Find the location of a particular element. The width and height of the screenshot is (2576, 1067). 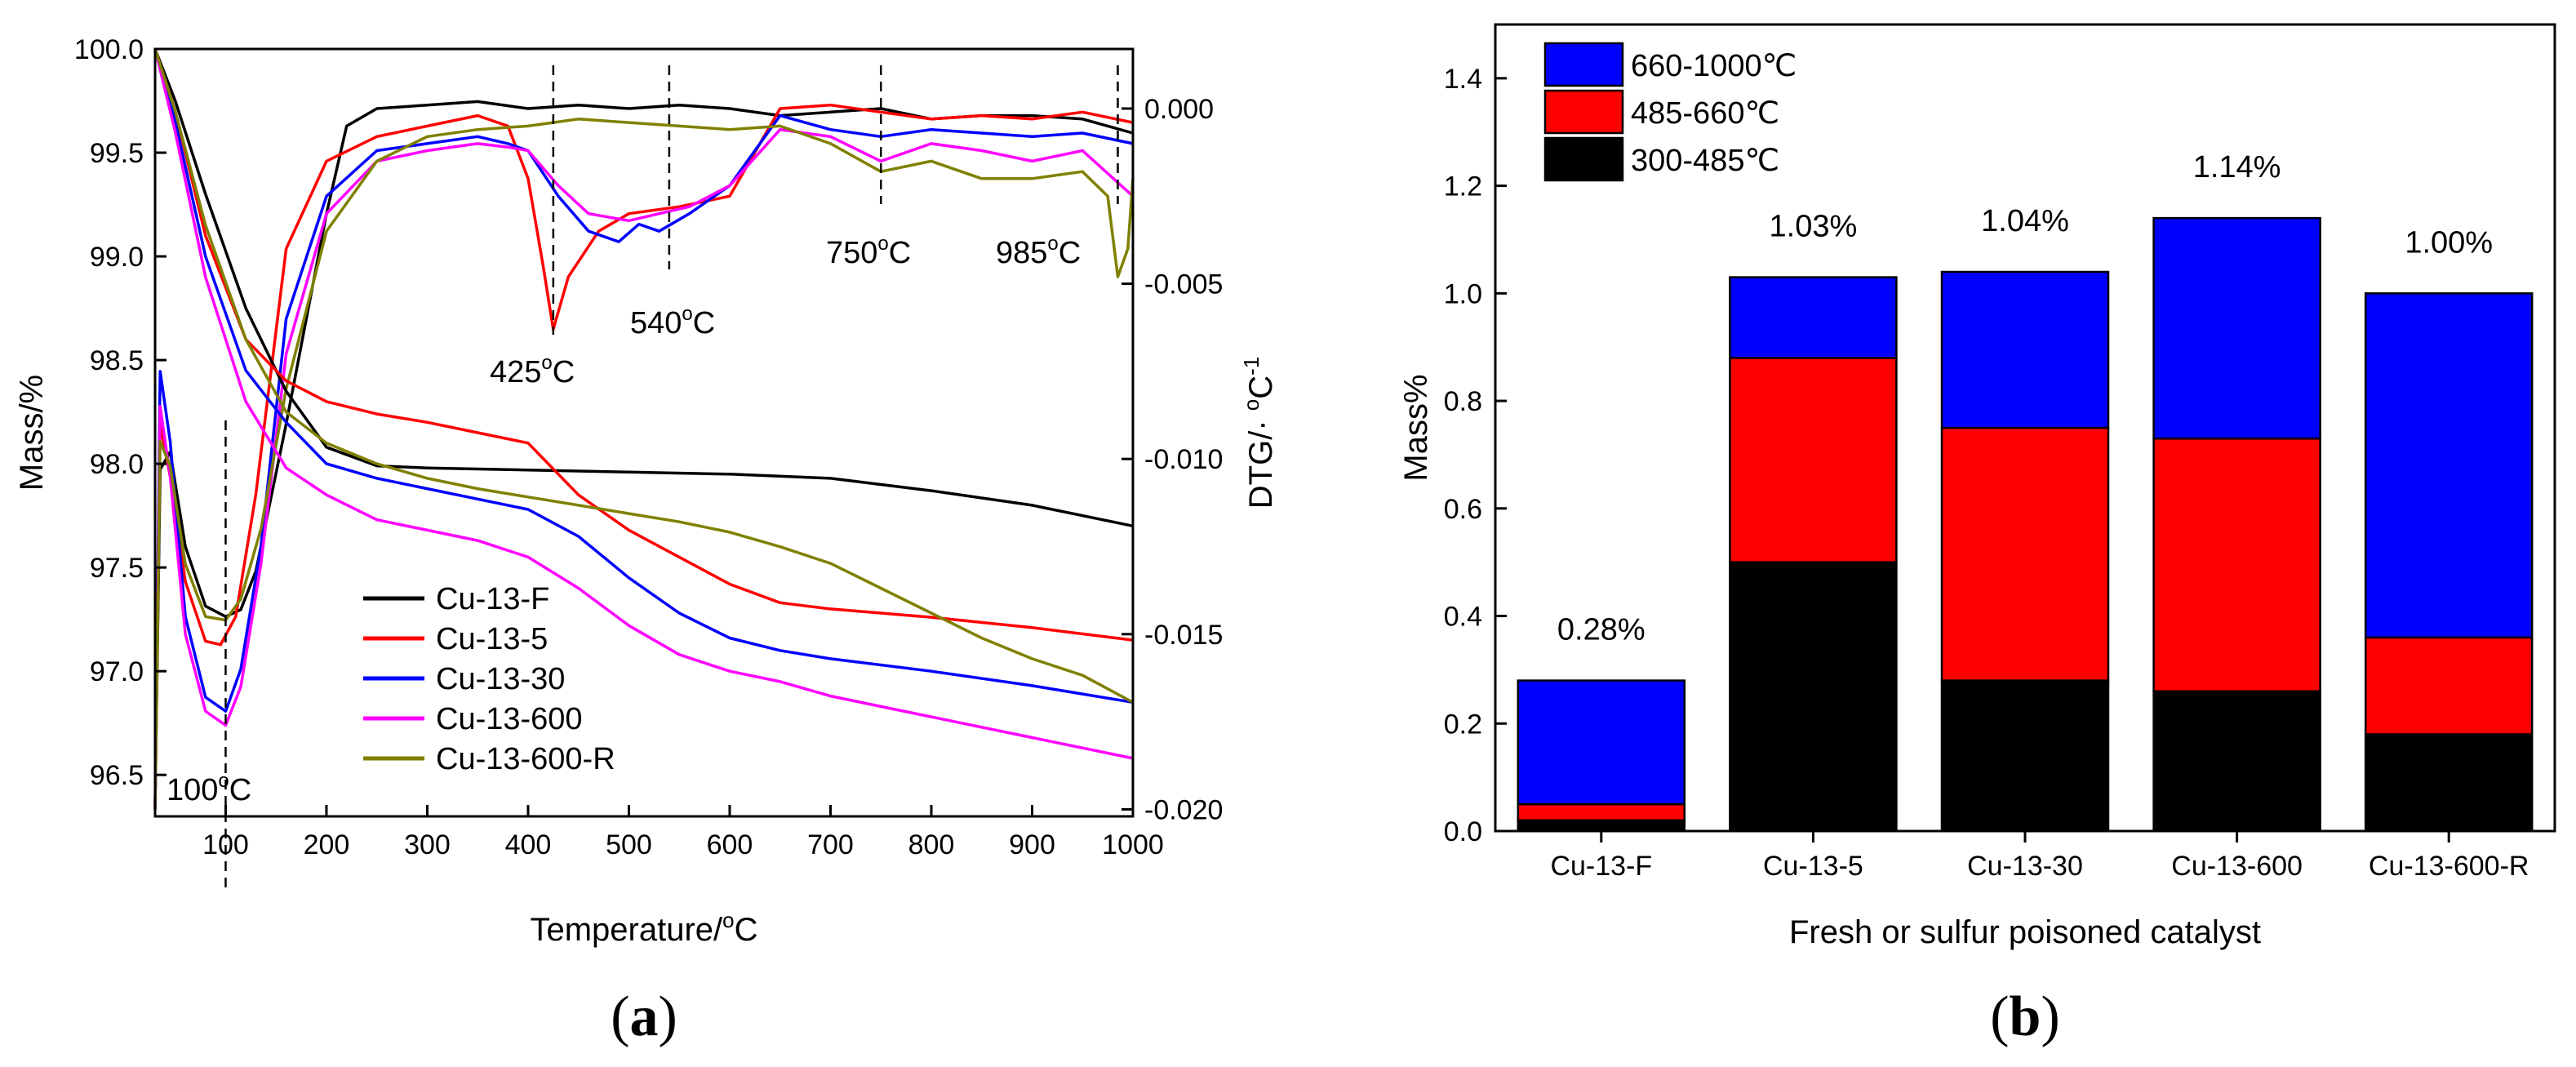

panel-a-y-axis: 96.5 97.0 97.5 98.0 98.5 99.0 99.5 100.0 is located at coordinates (120, 412).